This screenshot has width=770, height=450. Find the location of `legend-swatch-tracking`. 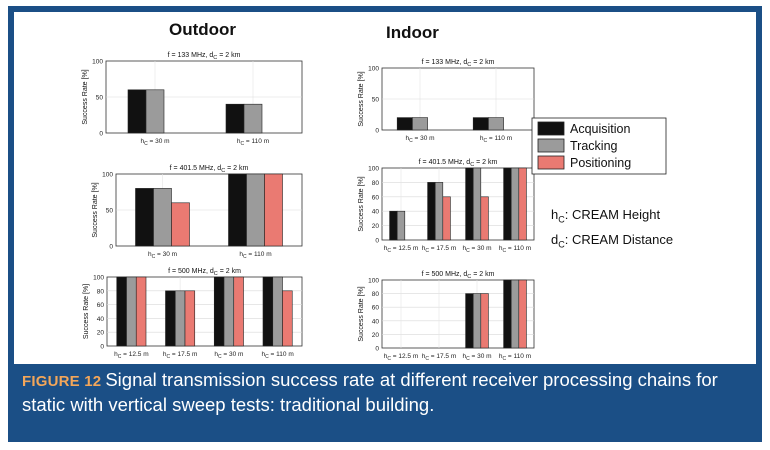

legend-swatch-tracking is located at coordinates (551, 145).